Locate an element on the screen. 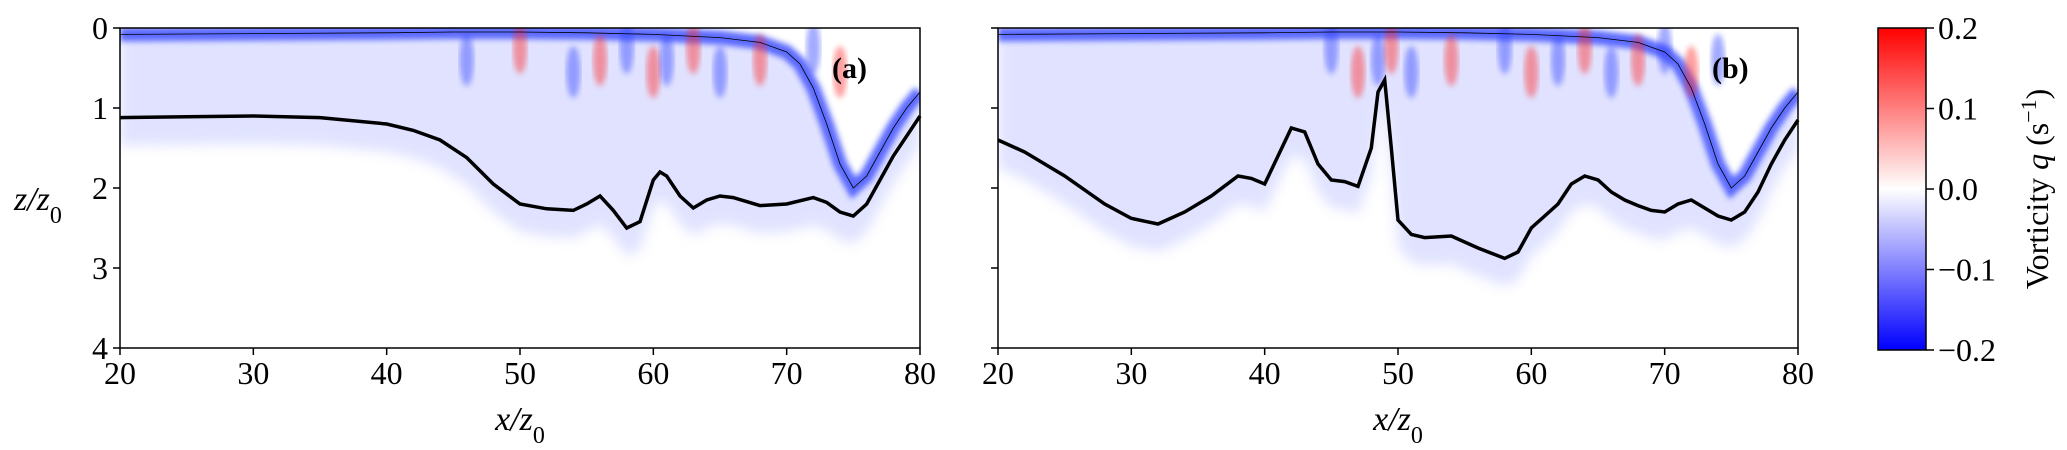 The image size is (2067, 450). free-surface-line-a is located at coordinates (520, 110).